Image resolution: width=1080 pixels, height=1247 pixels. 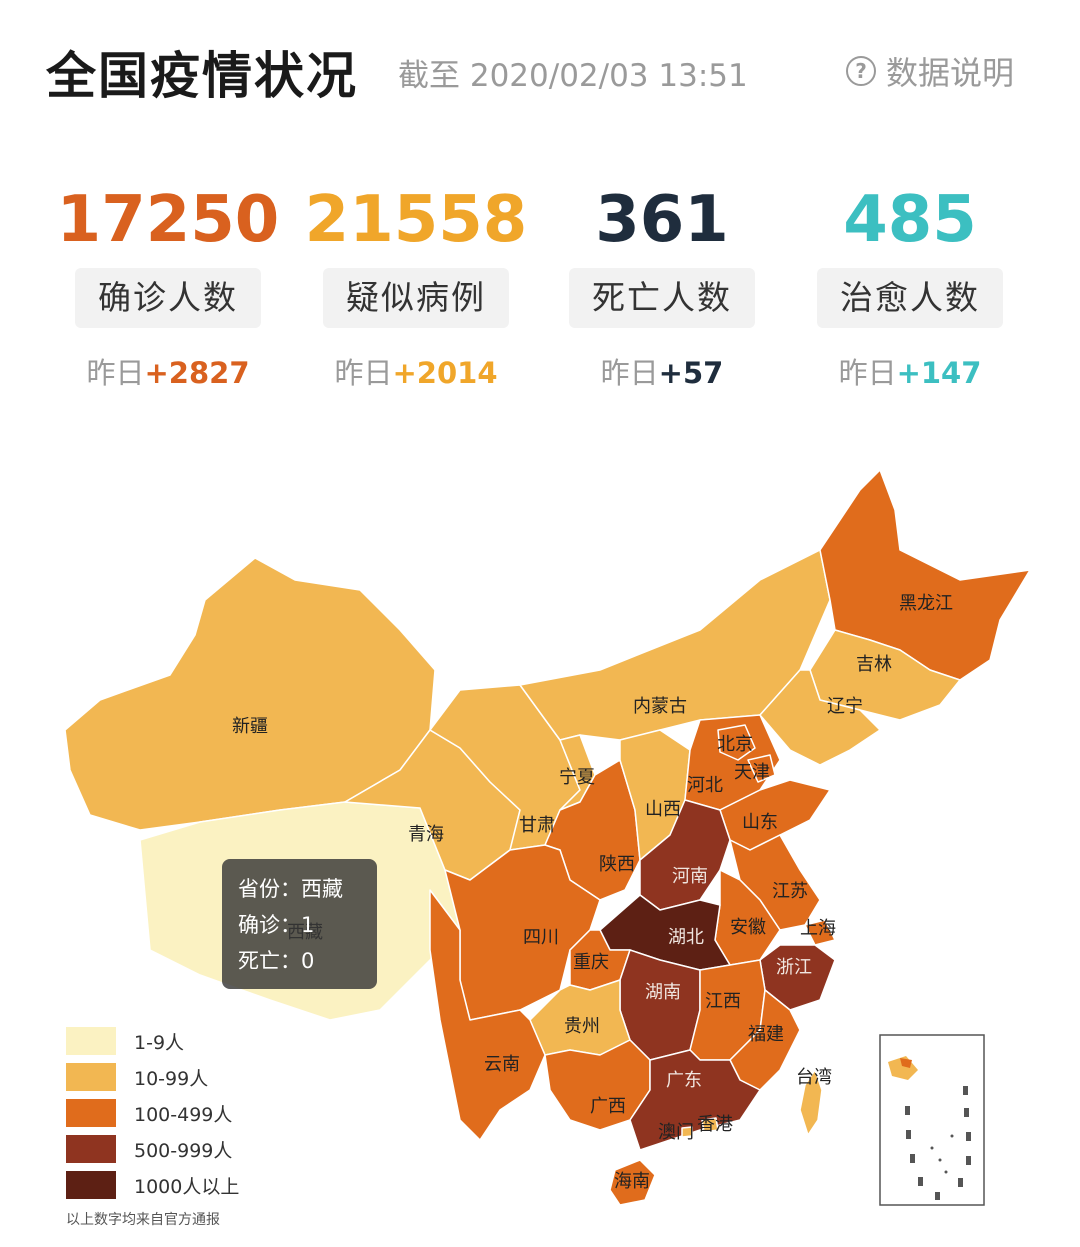 I want to click on province-天津, so click(x=761, y=768).